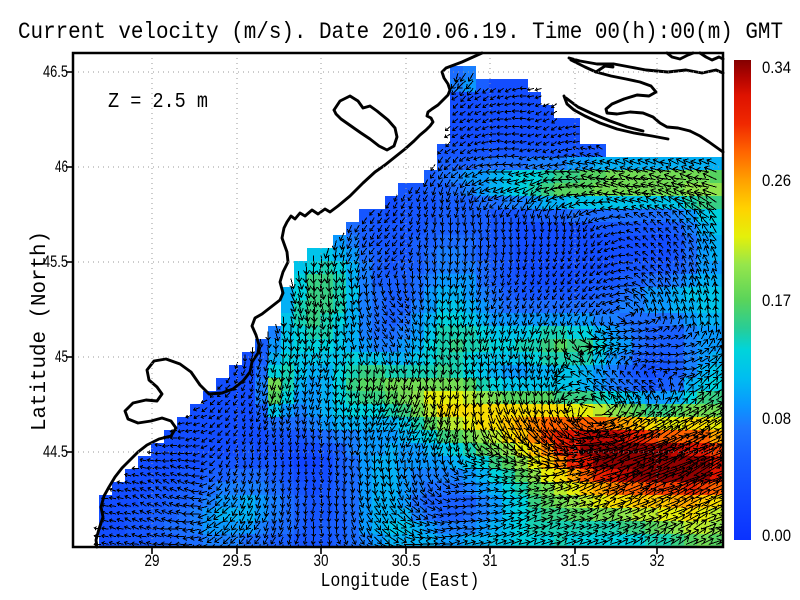 Image resolution: width=800 pixels, height=600 pixels. I want to click on svg-text: 0.00, so click(776, 535).